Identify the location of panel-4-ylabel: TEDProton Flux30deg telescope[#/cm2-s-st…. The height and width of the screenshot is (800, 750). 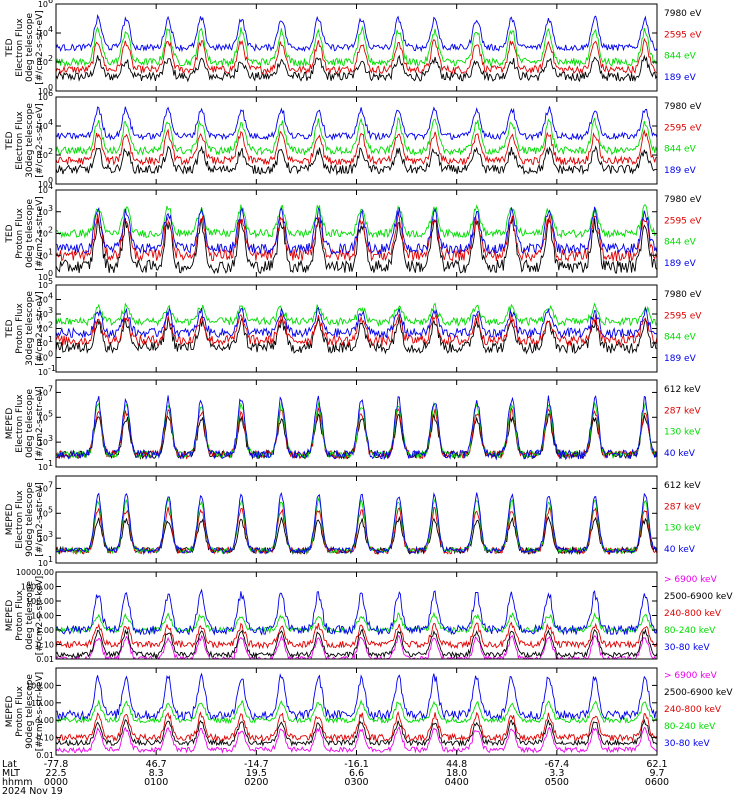
(25, 328).